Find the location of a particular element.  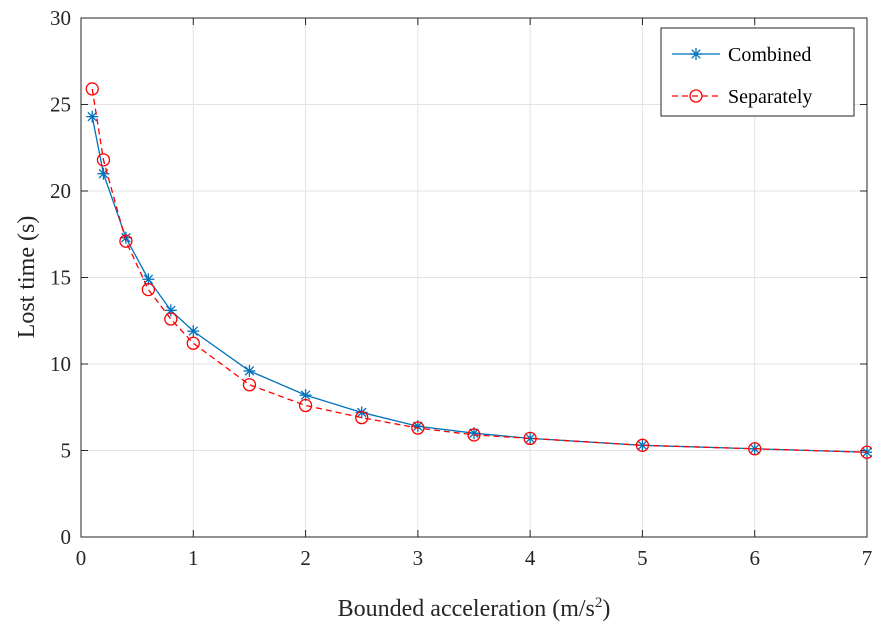

x-tick-label: 1 is located at coordinates (193, 558).